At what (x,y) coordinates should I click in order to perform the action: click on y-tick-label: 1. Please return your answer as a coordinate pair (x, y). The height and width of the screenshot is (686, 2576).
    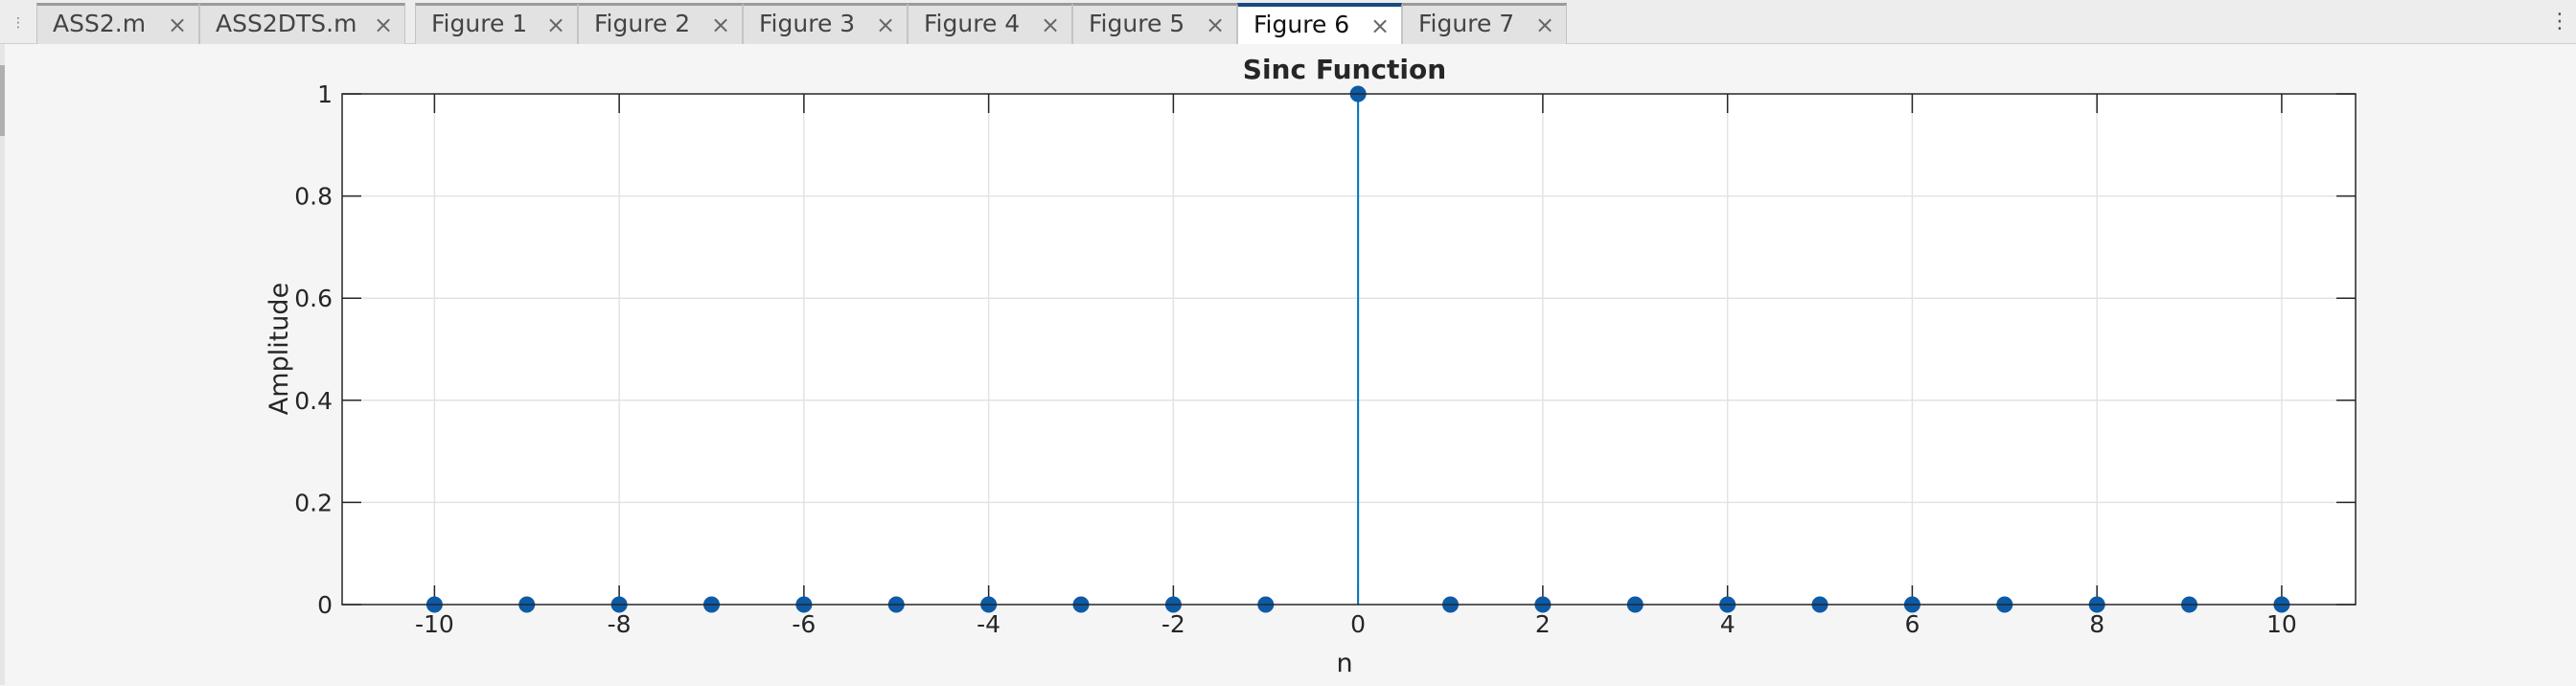
    Looking at the image, I should click on (325, 94).